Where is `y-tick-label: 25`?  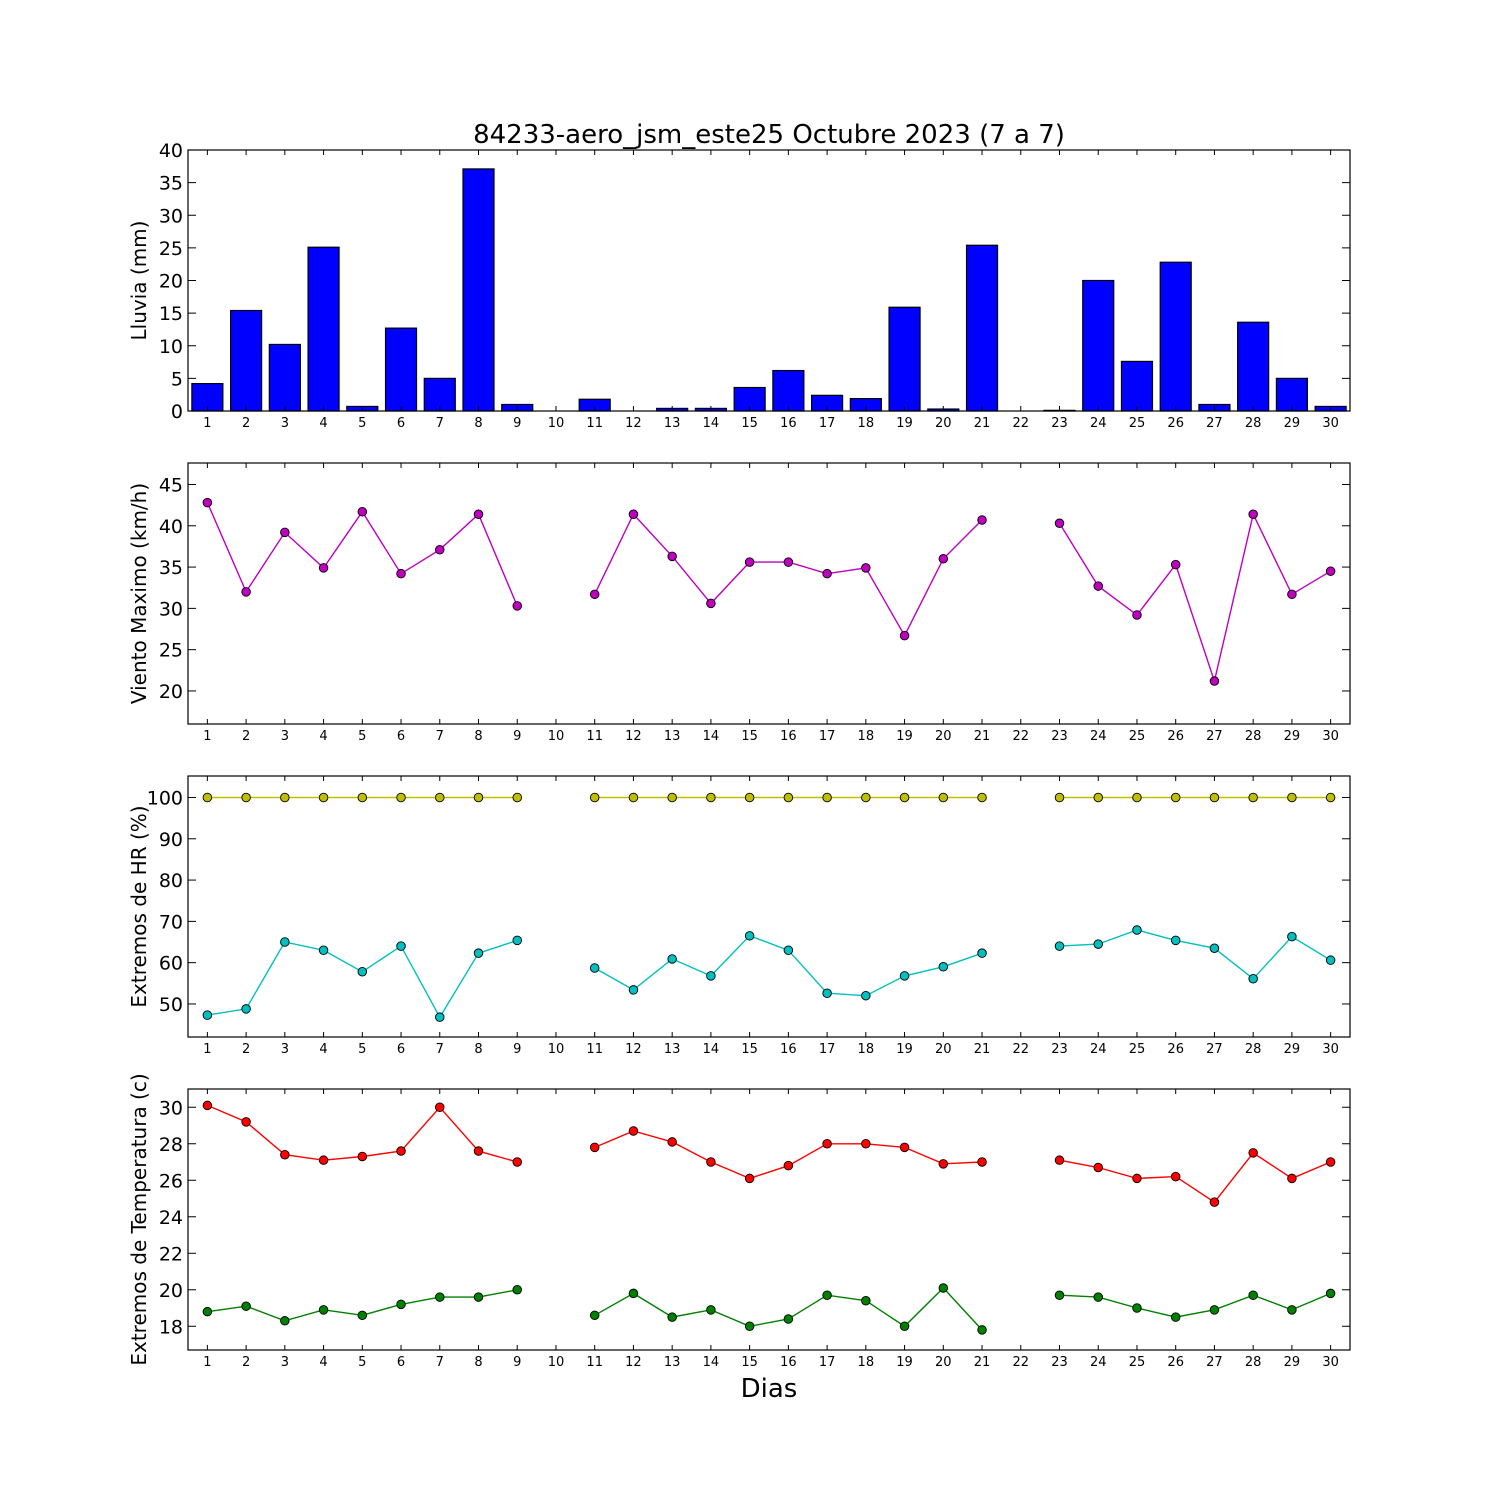 y-tick-label: 25 is located at coordinates (171, 249).